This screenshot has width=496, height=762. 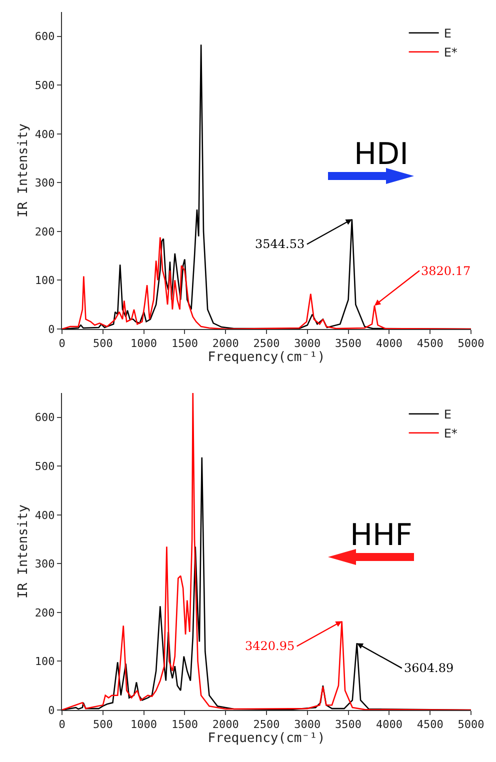 I want to click on annotation: 3420.95, so click(x=270, y=646).